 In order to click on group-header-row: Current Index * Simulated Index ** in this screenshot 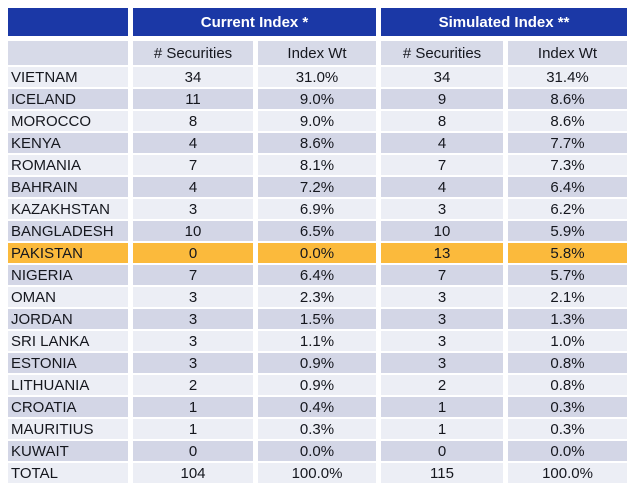, I will do `click(317, 22)`.